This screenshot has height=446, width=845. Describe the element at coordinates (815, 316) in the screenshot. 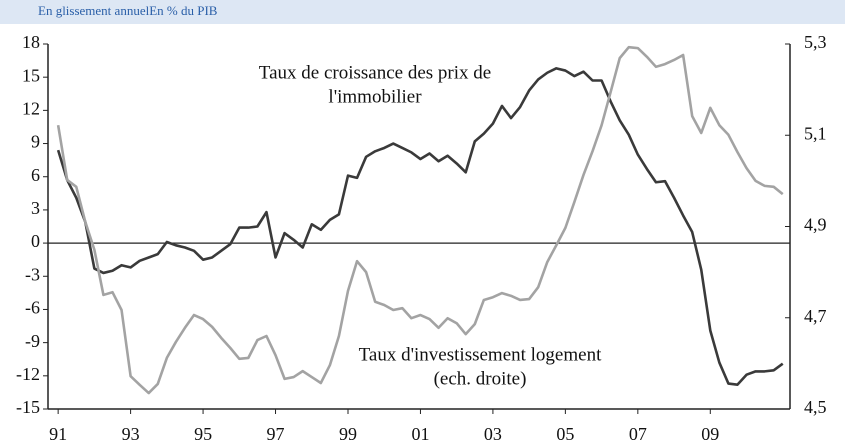

I see `y2-tick-label: 4,7` at that location.